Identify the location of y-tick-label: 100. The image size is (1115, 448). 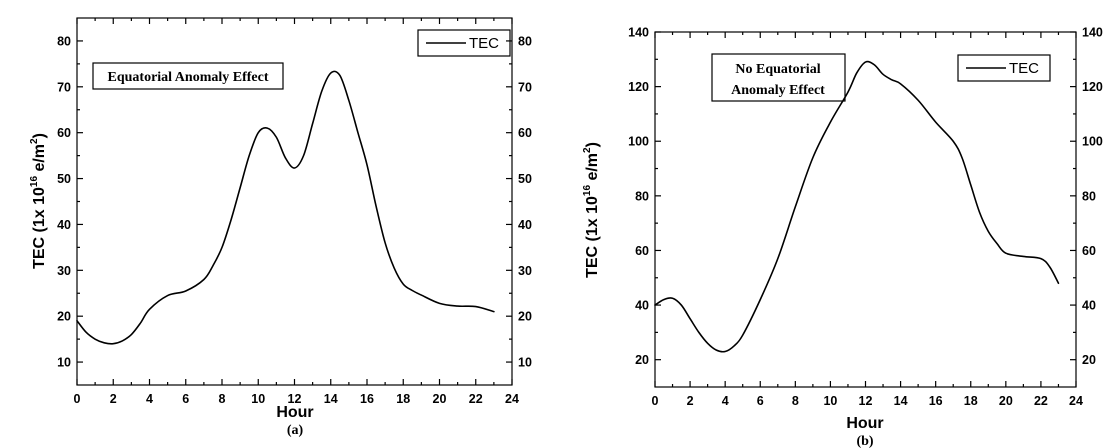
(638, 142).